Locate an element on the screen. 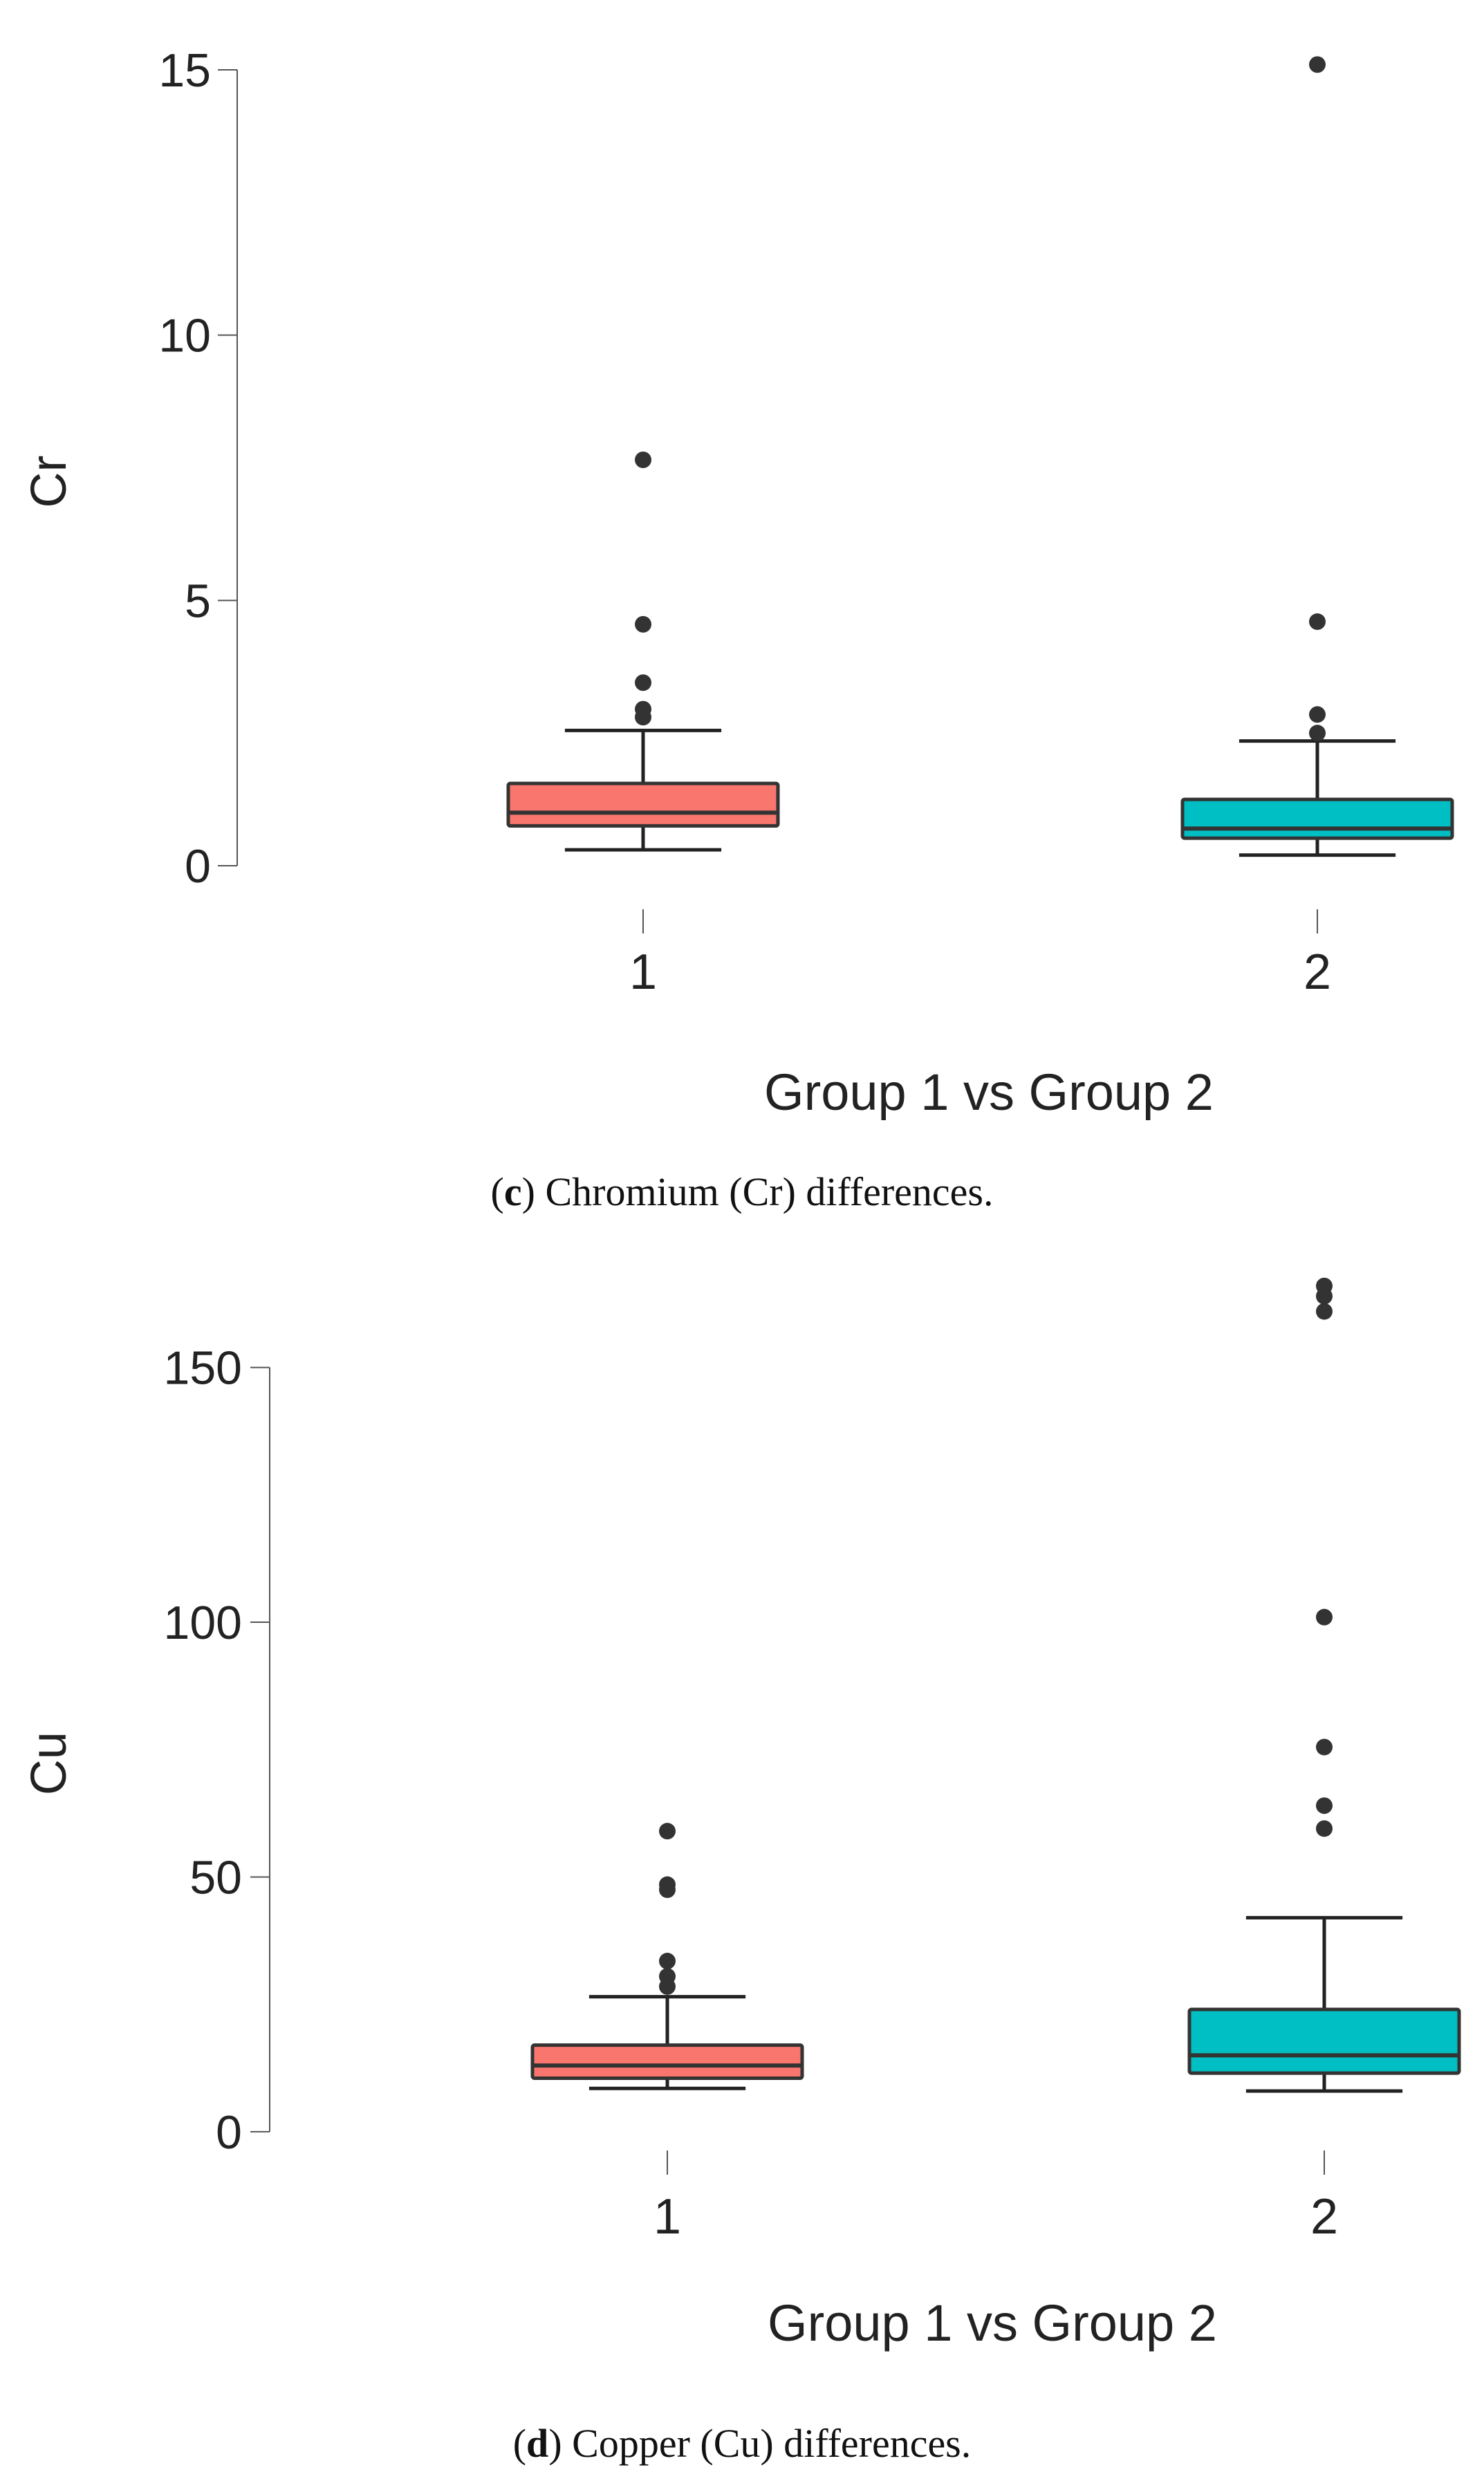 The width and height of the screenshot is (1484, 2490). caption-c-text: Chromium (Cr) differences. is located at coordinates (769, 1191).